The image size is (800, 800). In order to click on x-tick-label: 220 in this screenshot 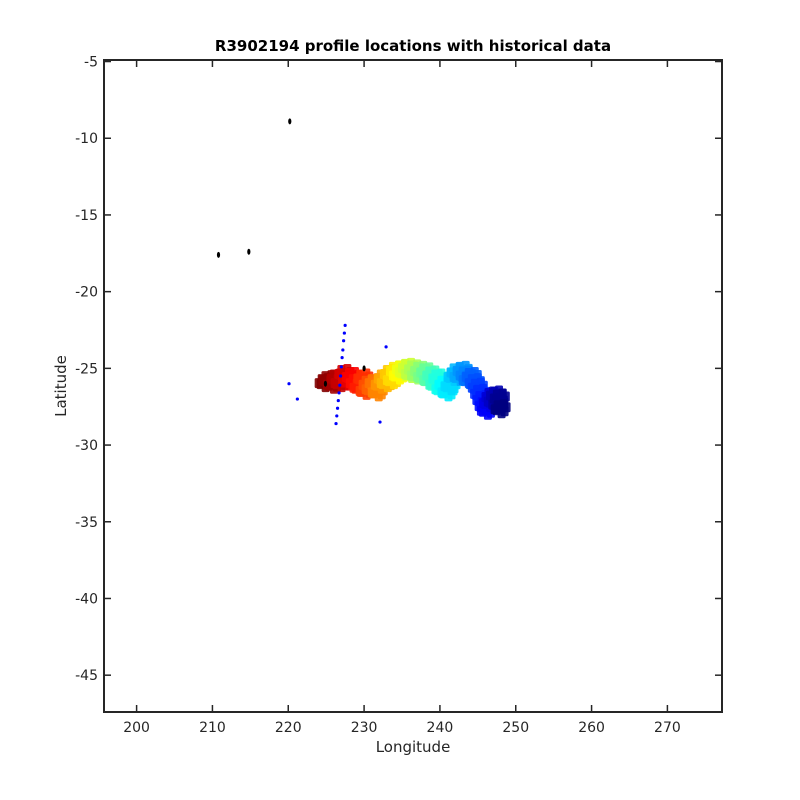, I will do `click(288, 728)`.